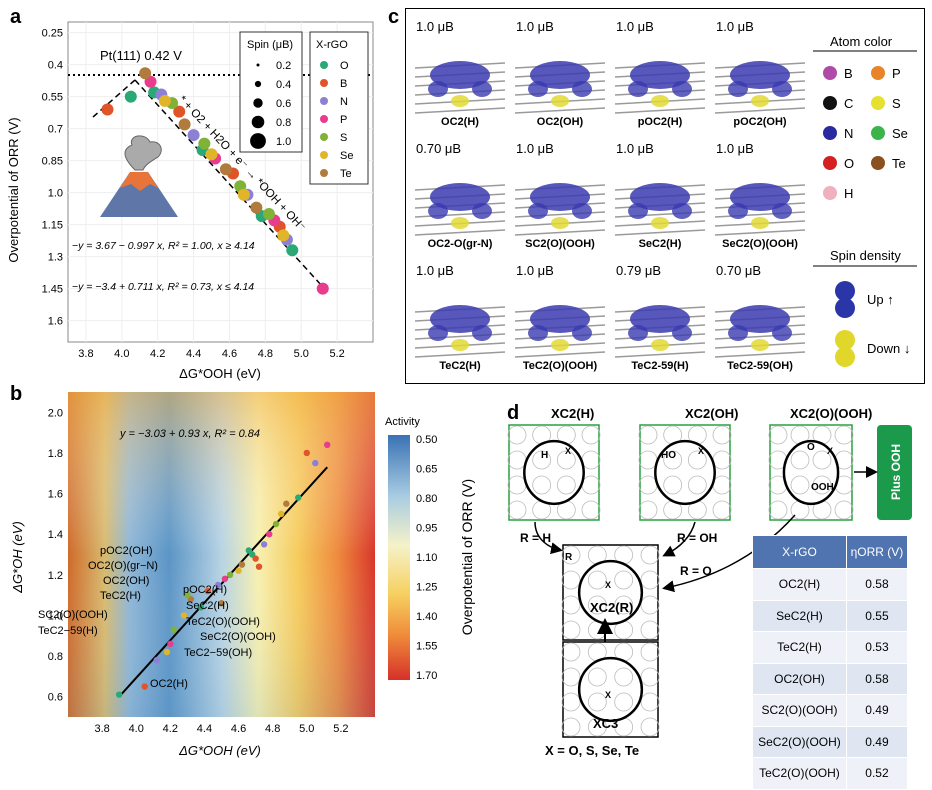  What do you see at coordinates (638, 270) in the screenshot?
I see `spin-moment: 0.79 μB` at bounding box center [638, 270].